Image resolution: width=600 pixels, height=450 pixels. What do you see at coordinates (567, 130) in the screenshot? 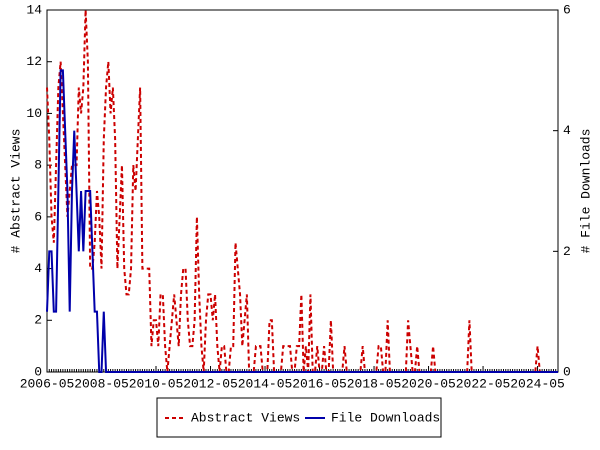
I see `y2-tick-label: 4` at bounding box center [567, 130].